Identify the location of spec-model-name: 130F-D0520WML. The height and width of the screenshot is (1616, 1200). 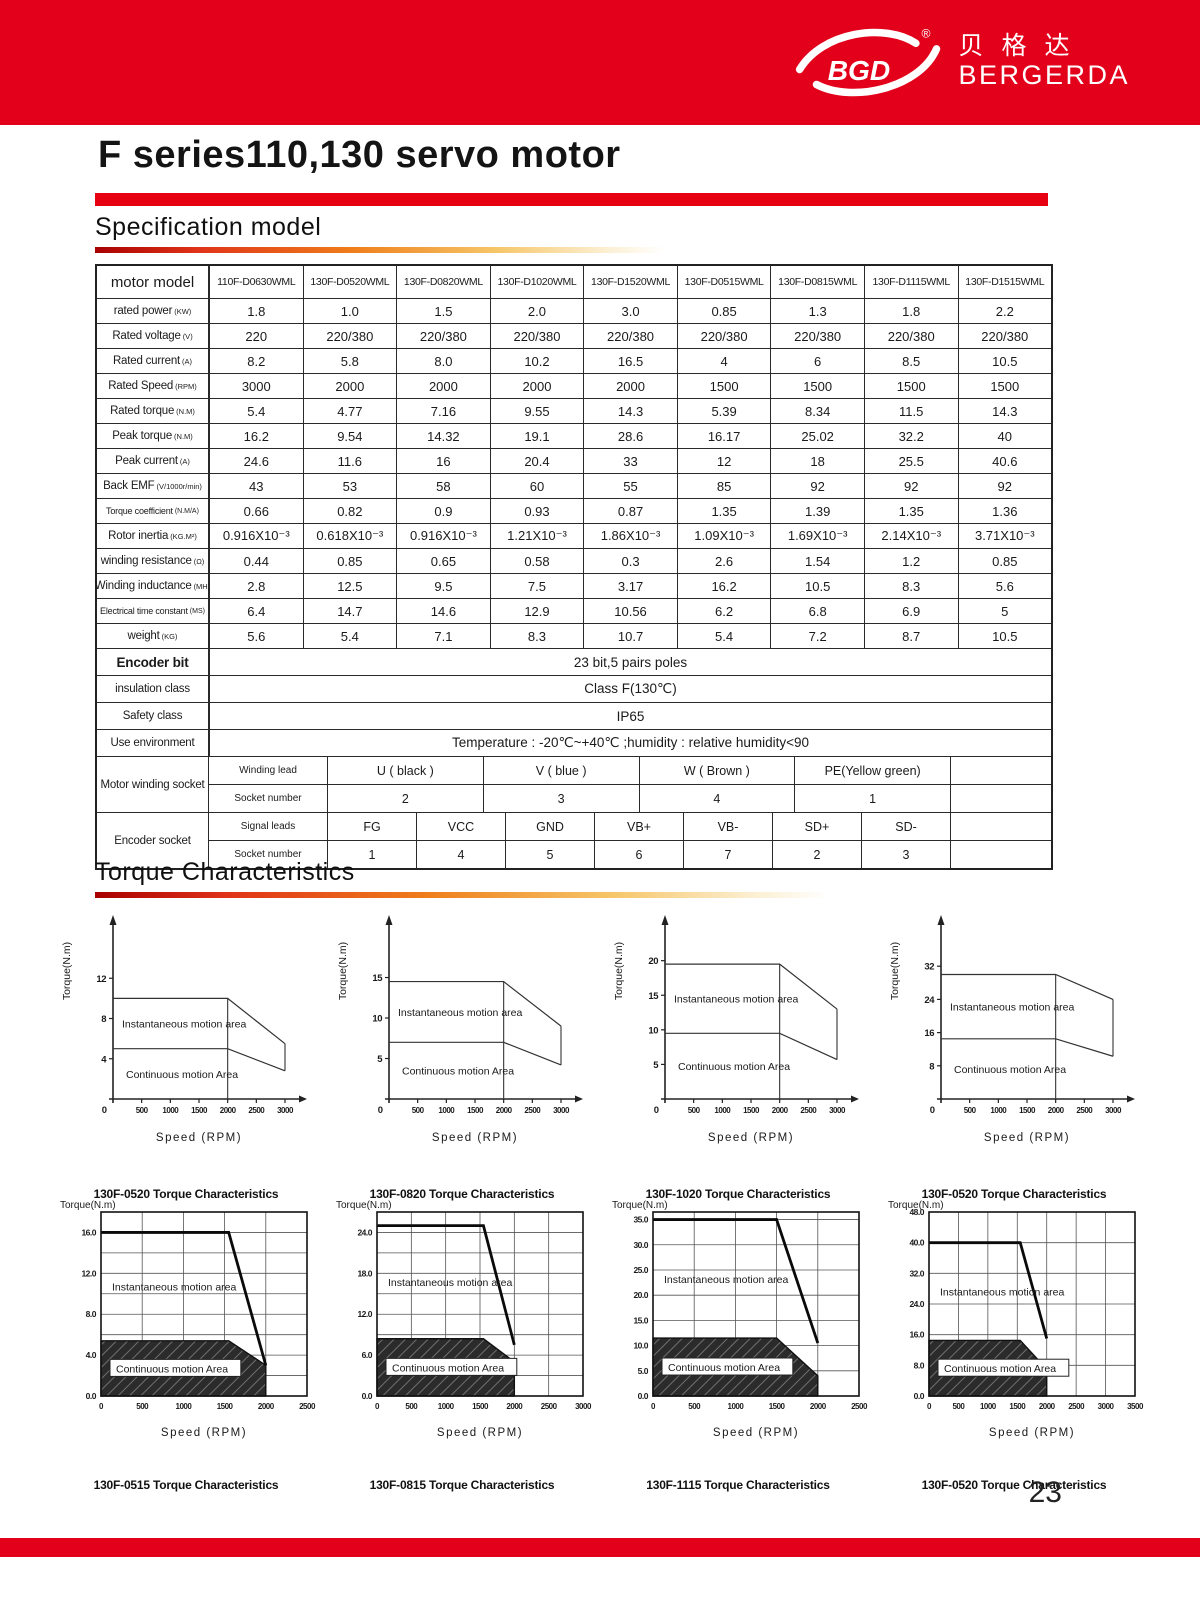
(349, 282).